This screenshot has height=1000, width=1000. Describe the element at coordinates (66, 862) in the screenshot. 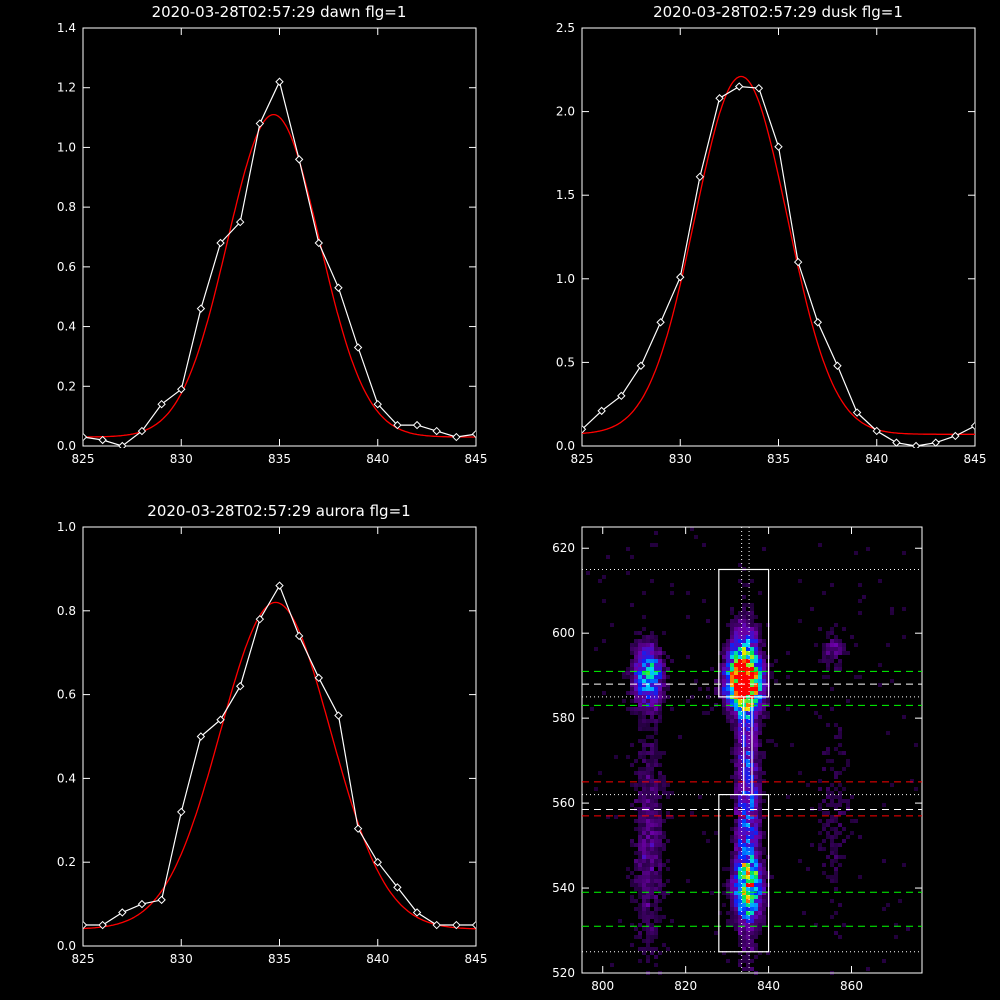

I see `y-tick-label: 0.2` at that location.